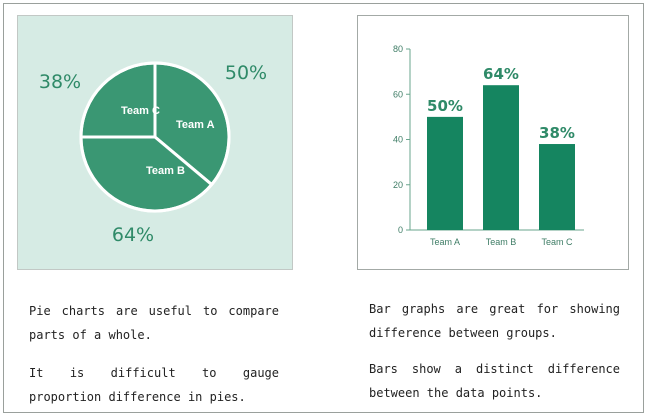  Describe the element at coordinates (445, 242) in the screenshot. I see `bar-category-label-team-a: Team A` at that location.